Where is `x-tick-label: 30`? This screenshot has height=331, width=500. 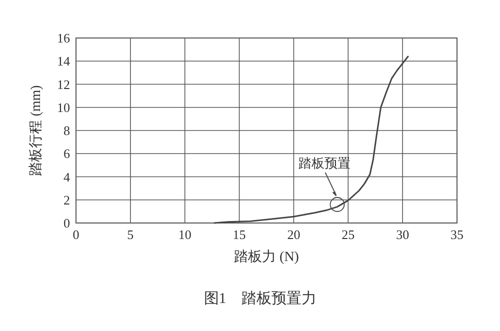 x-tick-label: 30 is located at coordinates (403, 234).